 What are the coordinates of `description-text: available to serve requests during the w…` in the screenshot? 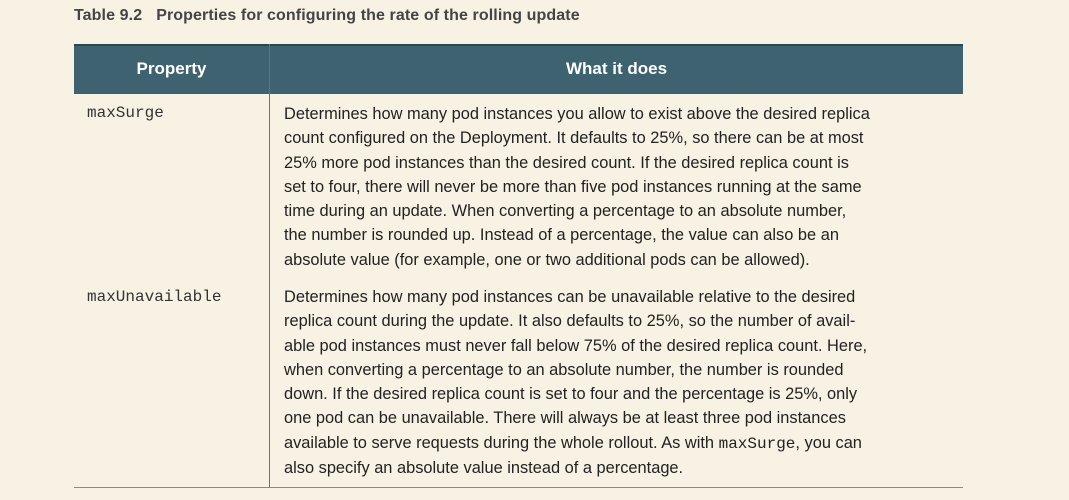 It's located at (501, 442).